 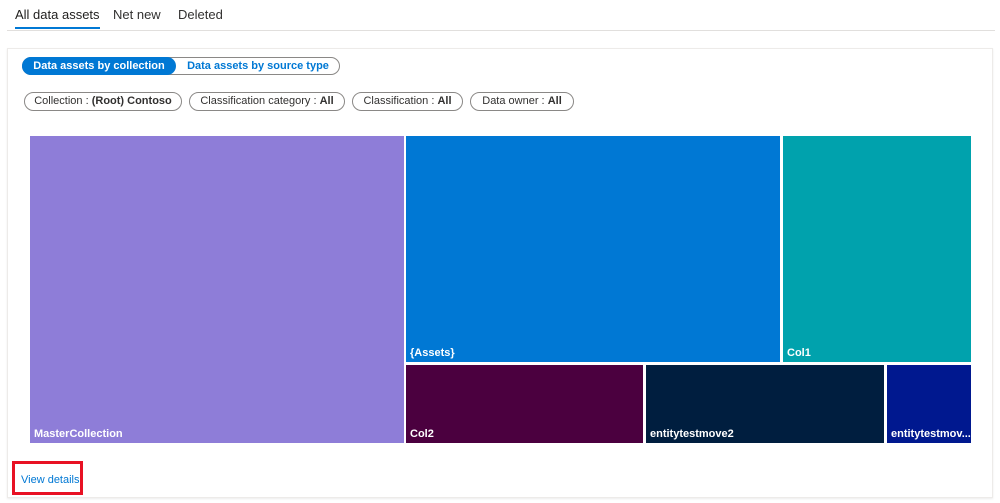 What do you see at coordinates (131, 101) in the screenshot?
I see `filter-value: (Root) Contoso` at bounding box center [131, 101].